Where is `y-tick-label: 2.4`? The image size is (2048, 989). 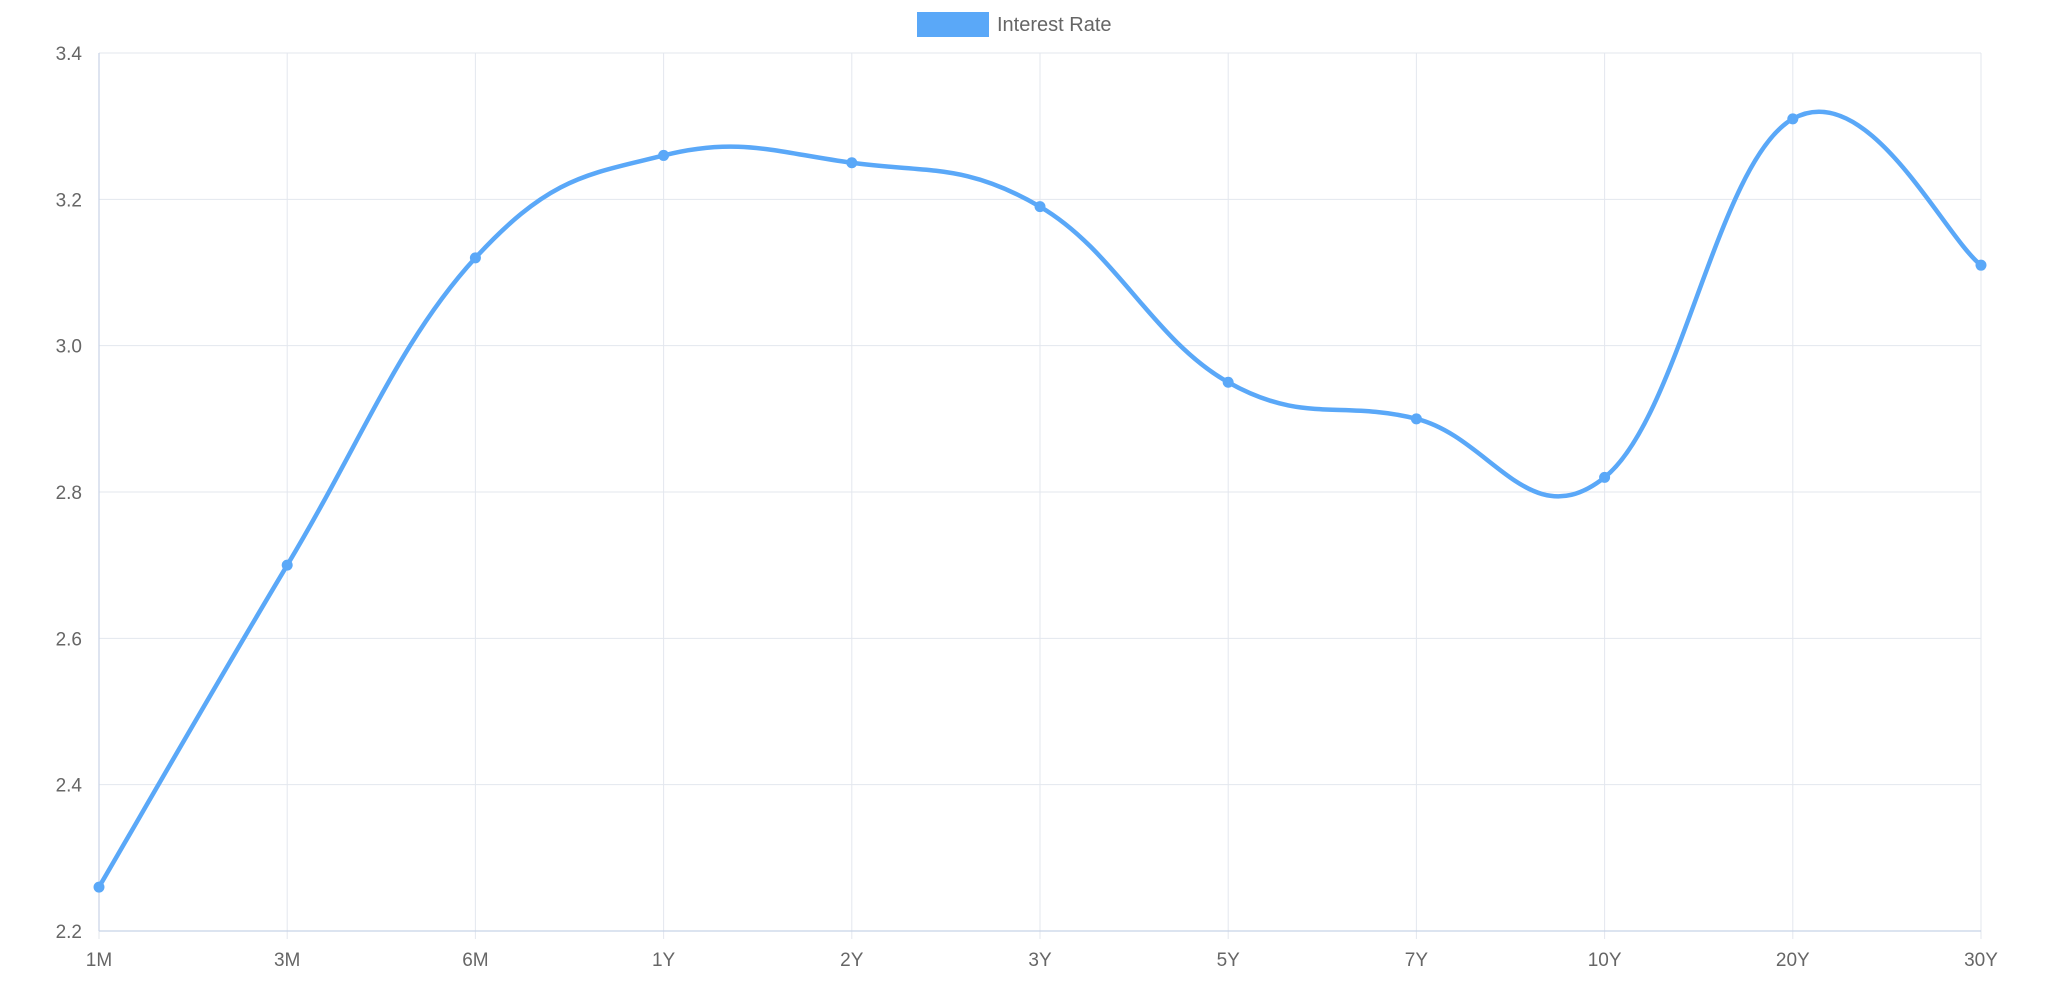
y-tick-label: 2.4 is located at coordinates (69, 786).